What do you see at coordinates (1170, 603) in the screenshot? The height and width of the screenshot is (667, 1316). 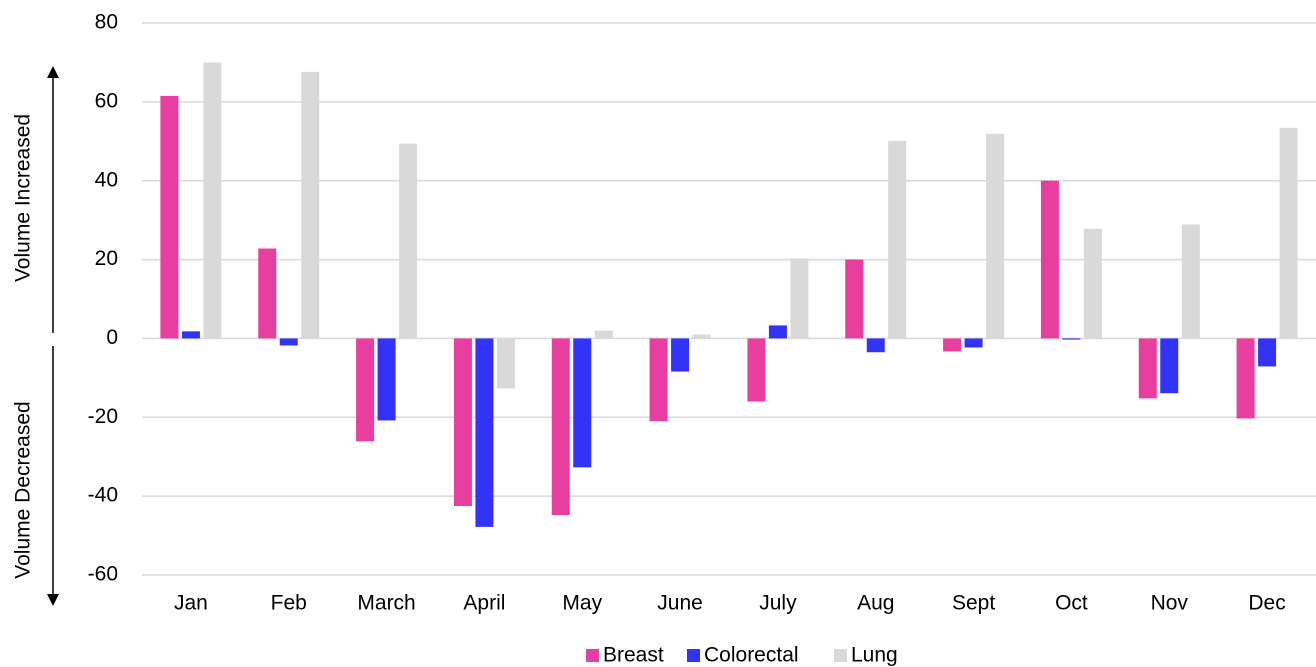 I see `x-tick-label: Nov` at bounding box center [1170, 603].